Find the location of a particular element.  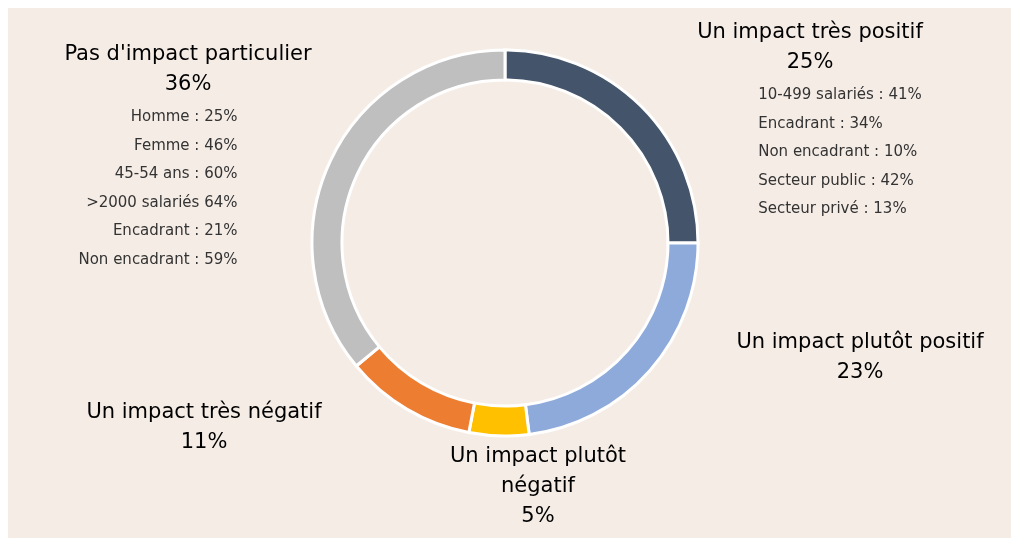

text: Secteur public : 42% is located at coordinates (836, 179).